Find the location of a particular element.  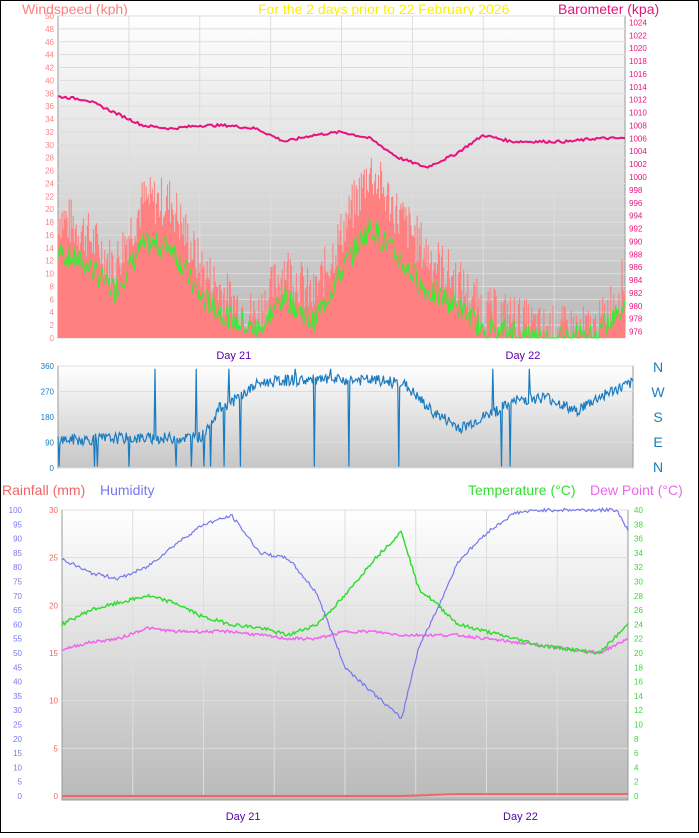

barometer-tick-label: 986 is located at coordinates (636, 267).